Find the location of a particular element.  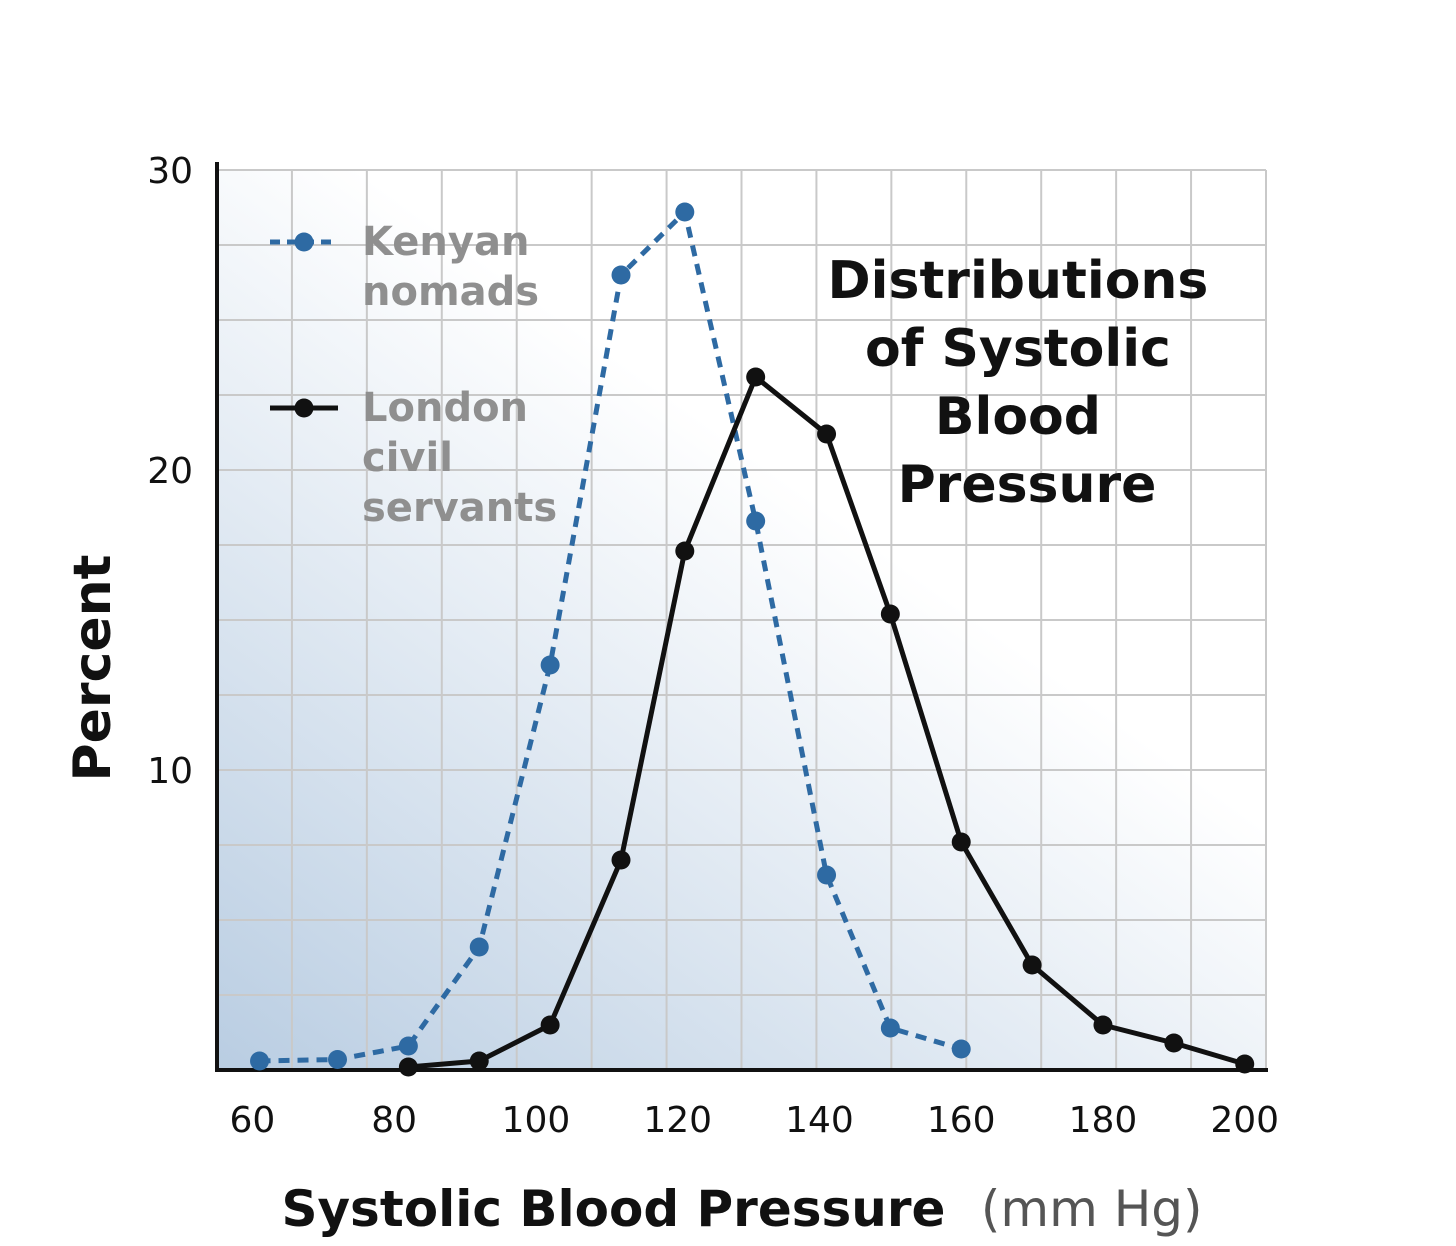

legend-label: London civil servants is located at coordinates (459, 458).